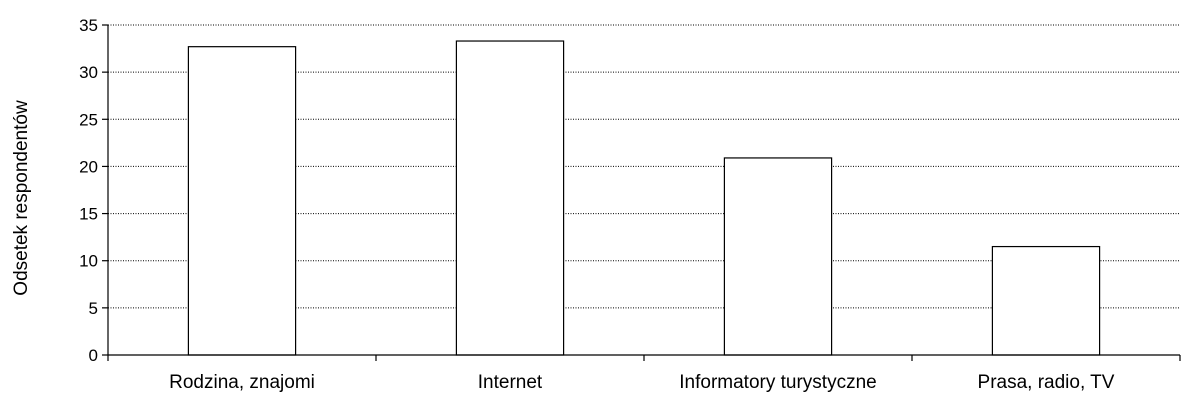  Describe the element at coordinates (1046, 382) in the screenshot. I see `x-tick-label: Prasa, radio, TV` at that location.